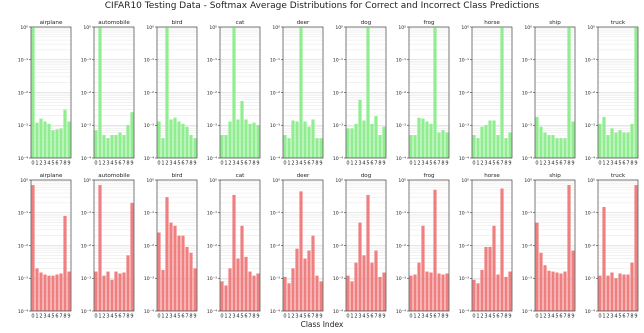 Image resolution: width=644 pixels, height=333 pixels. What do you see at coordinates (366, 23) in the screenshot?
I see `subplot-title: dog` at bounding box center [366, 23].